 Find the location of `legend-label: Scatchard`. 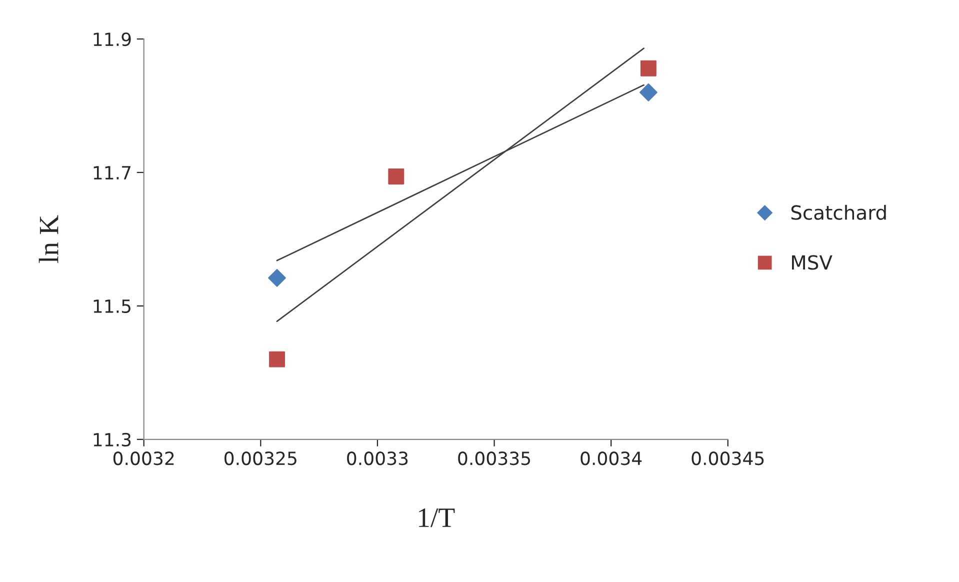

legend-label: Scatchard is located at coordinates (838, 212).